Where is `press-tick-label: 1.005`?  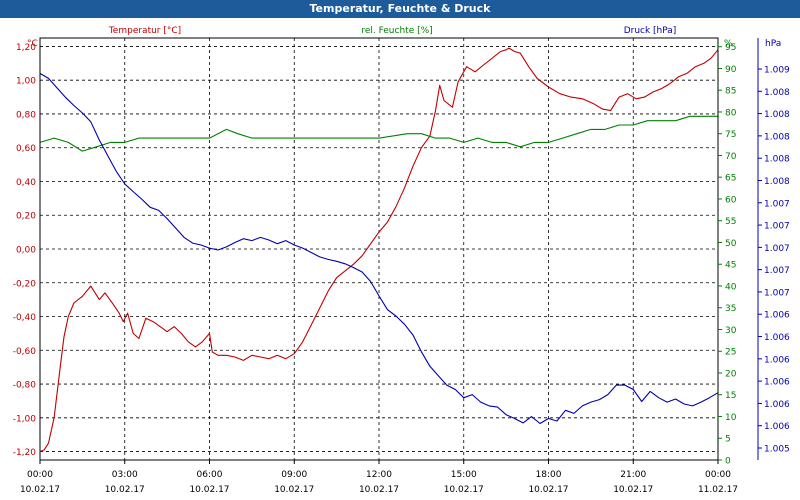
press-tick-label: 1.005 is located at coordinates (777, 450).